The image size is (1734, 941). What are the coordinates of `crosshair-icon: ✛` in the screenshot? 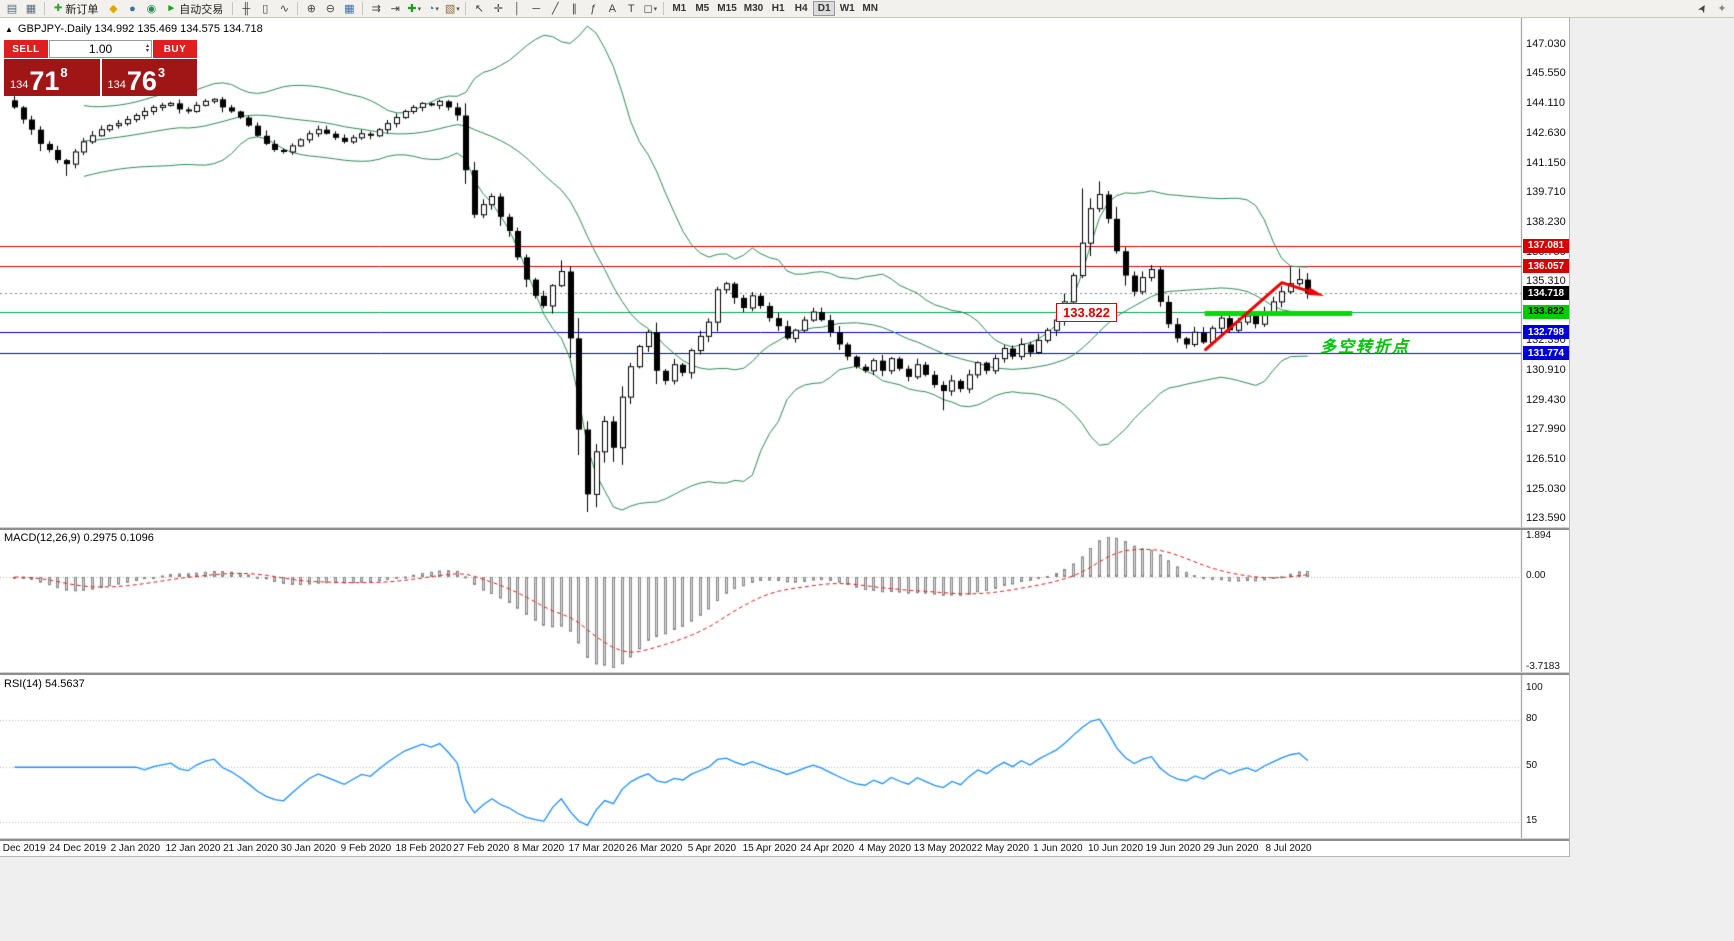 It's located at (498, 9).